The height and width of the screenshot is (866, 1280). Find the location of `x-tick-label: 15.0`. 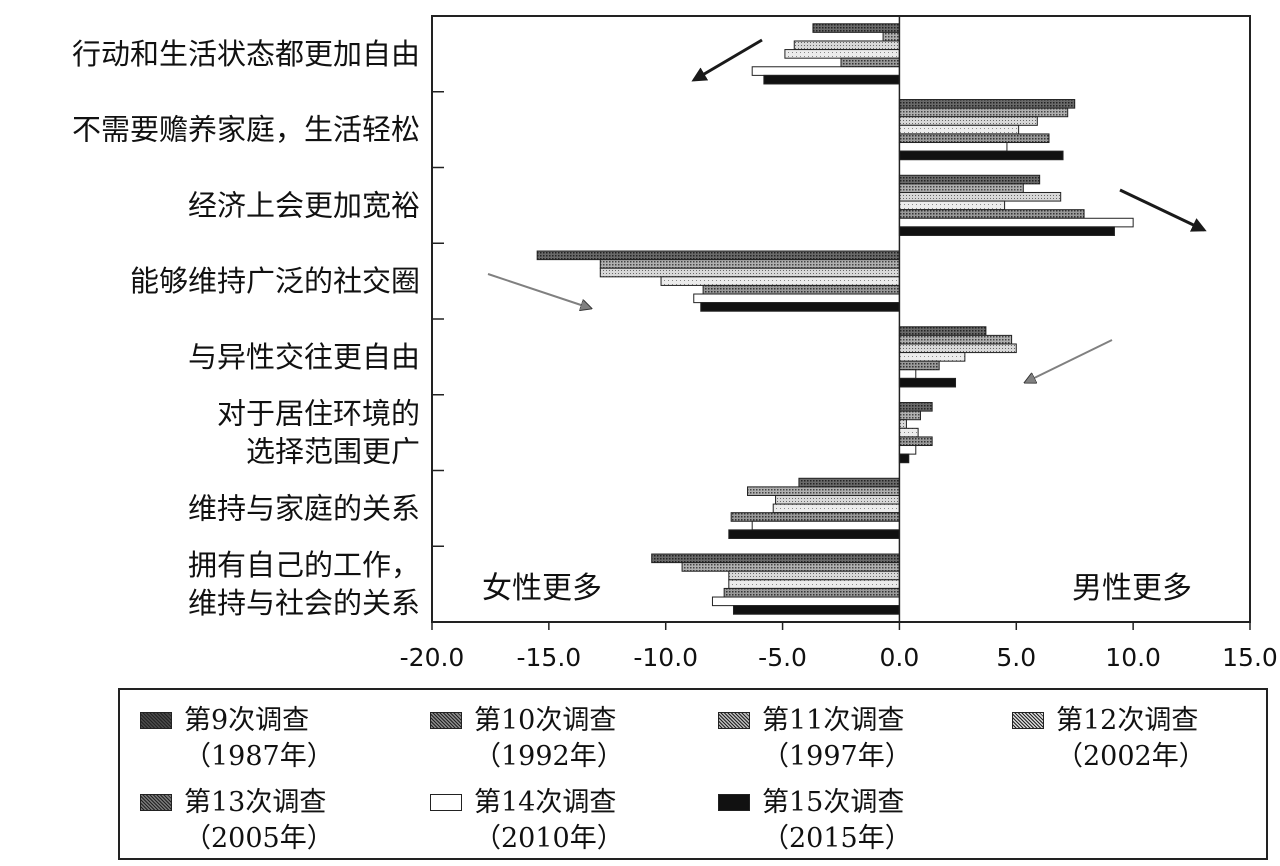

x-tick-label: 15.0 is located at coordinates (1250, 657).